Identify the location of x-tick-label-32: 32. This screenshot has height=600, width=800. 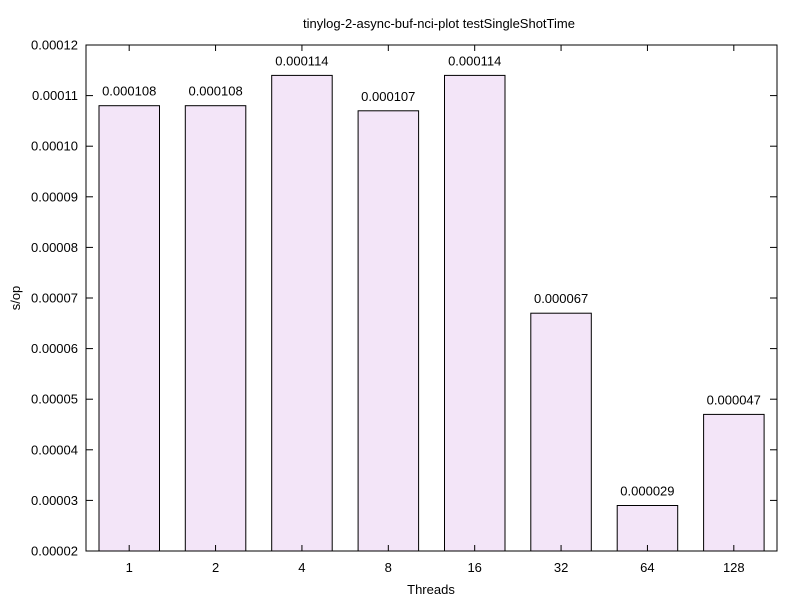
(561, 567).